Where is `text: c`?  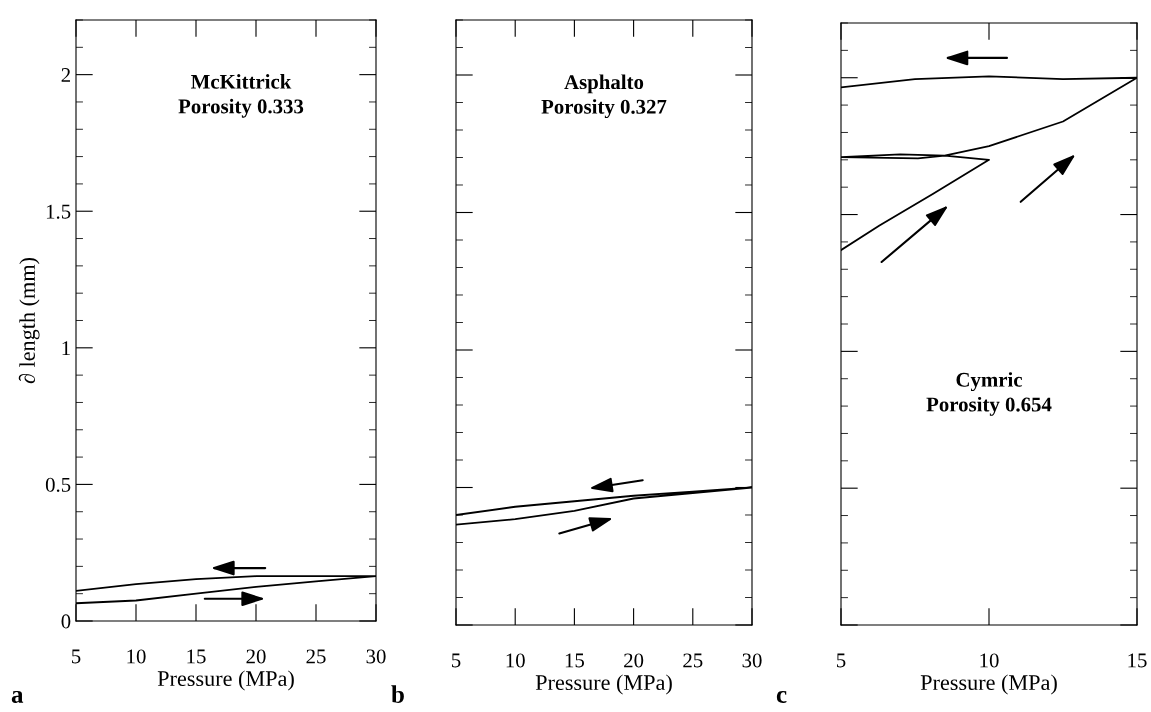 text: c is located at coordinates (781, 696).